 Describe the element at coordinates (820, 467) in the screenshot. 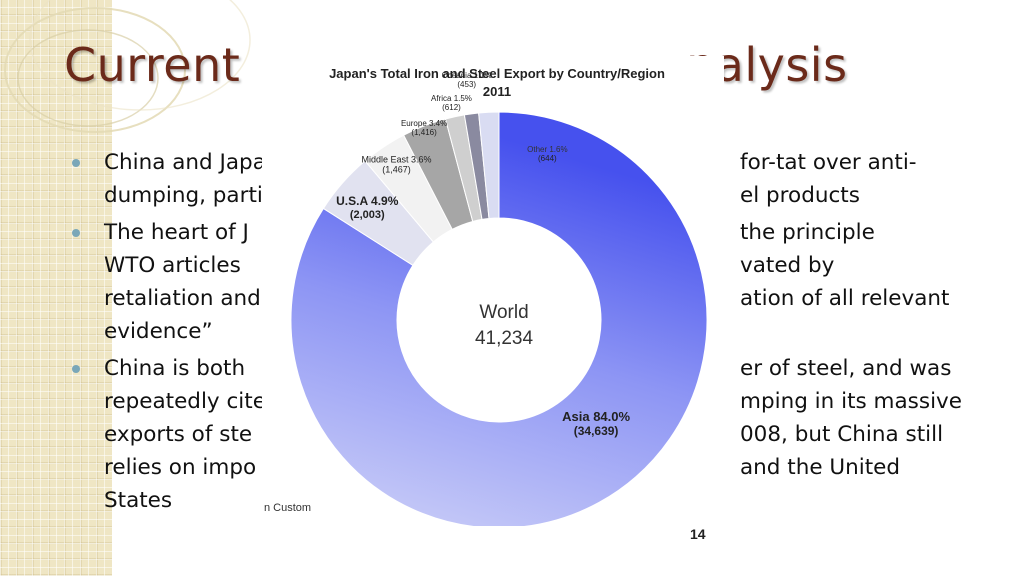

I see `bullet-line-tail: and the United` at that location.